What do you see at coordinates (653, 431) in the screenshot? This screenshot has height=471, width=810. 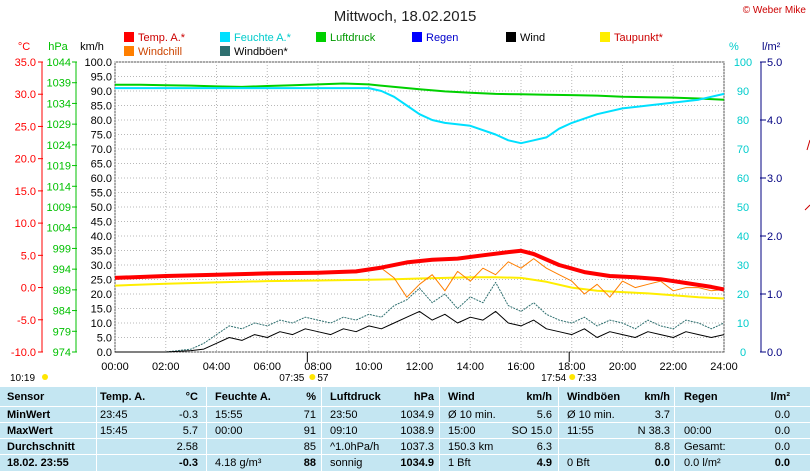 I see `table-cell: N 38.3` at bounding box center [653, 431].